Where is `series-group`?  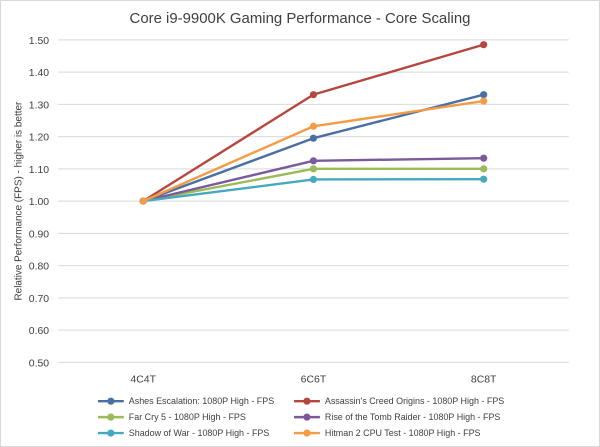 series-group is located at coordinates (313, 151).